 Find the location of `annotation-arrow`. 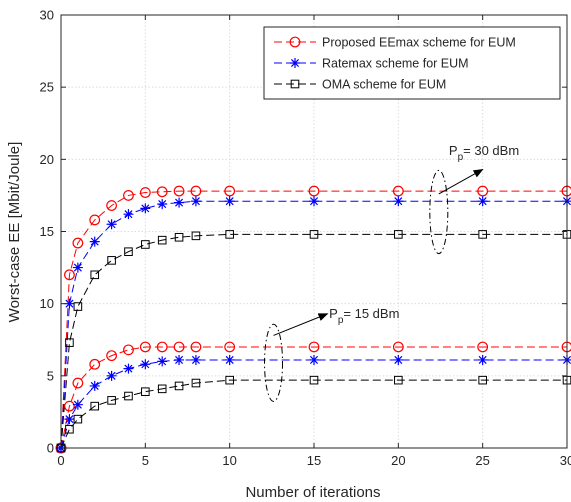

annotation-arrow is located at coordinates (461, 181).